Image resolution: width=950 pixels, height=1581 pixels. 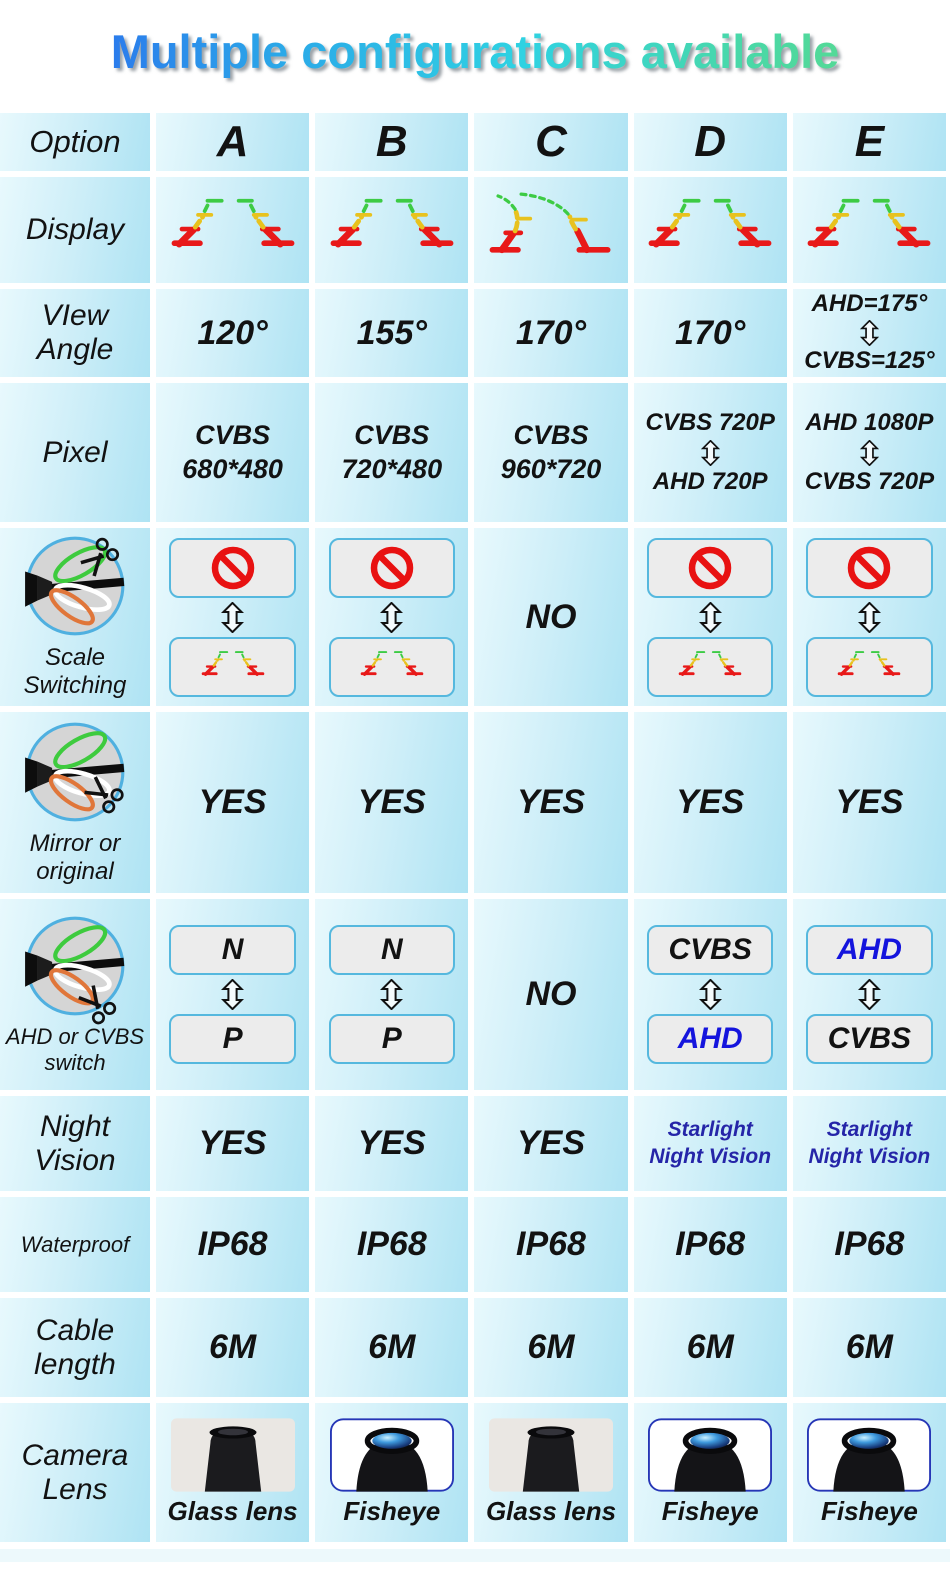 I want to click on header-col-c: C, so click(x=551, y=142).